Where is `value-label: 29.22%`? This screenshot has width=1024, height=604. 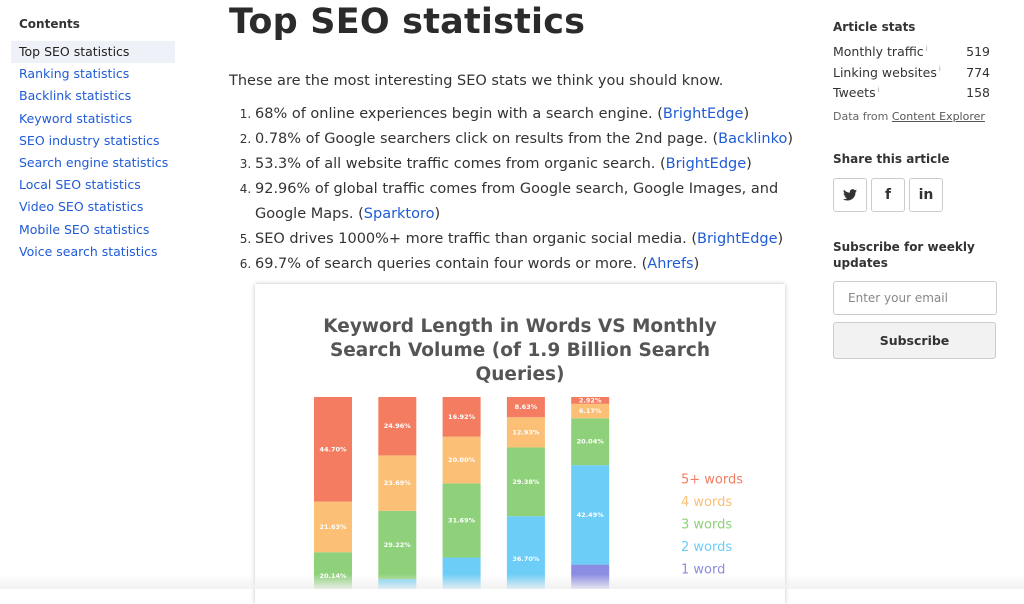
value-label: 29.22% is located at coordinates (398, 545).